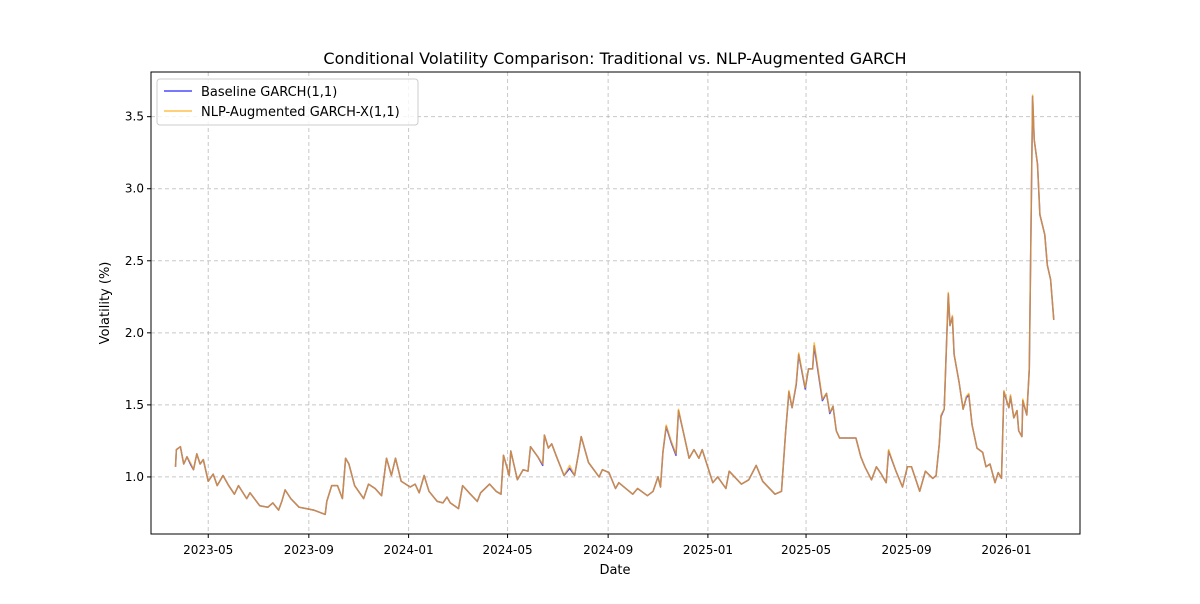 This screenshot has height=604, width=1200. I want to click on x-tick-label: 2025-05, so click(806, 550).